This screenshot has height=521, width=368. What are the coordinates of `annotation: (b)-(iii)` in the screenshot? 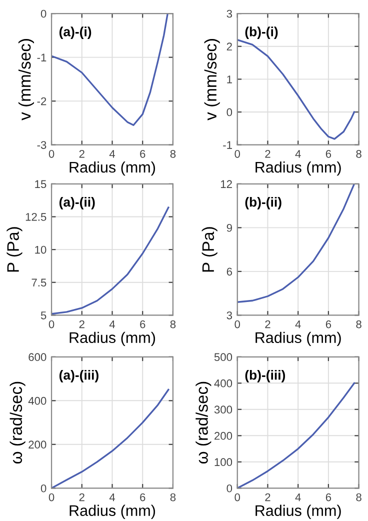 It's located at (265, 376).